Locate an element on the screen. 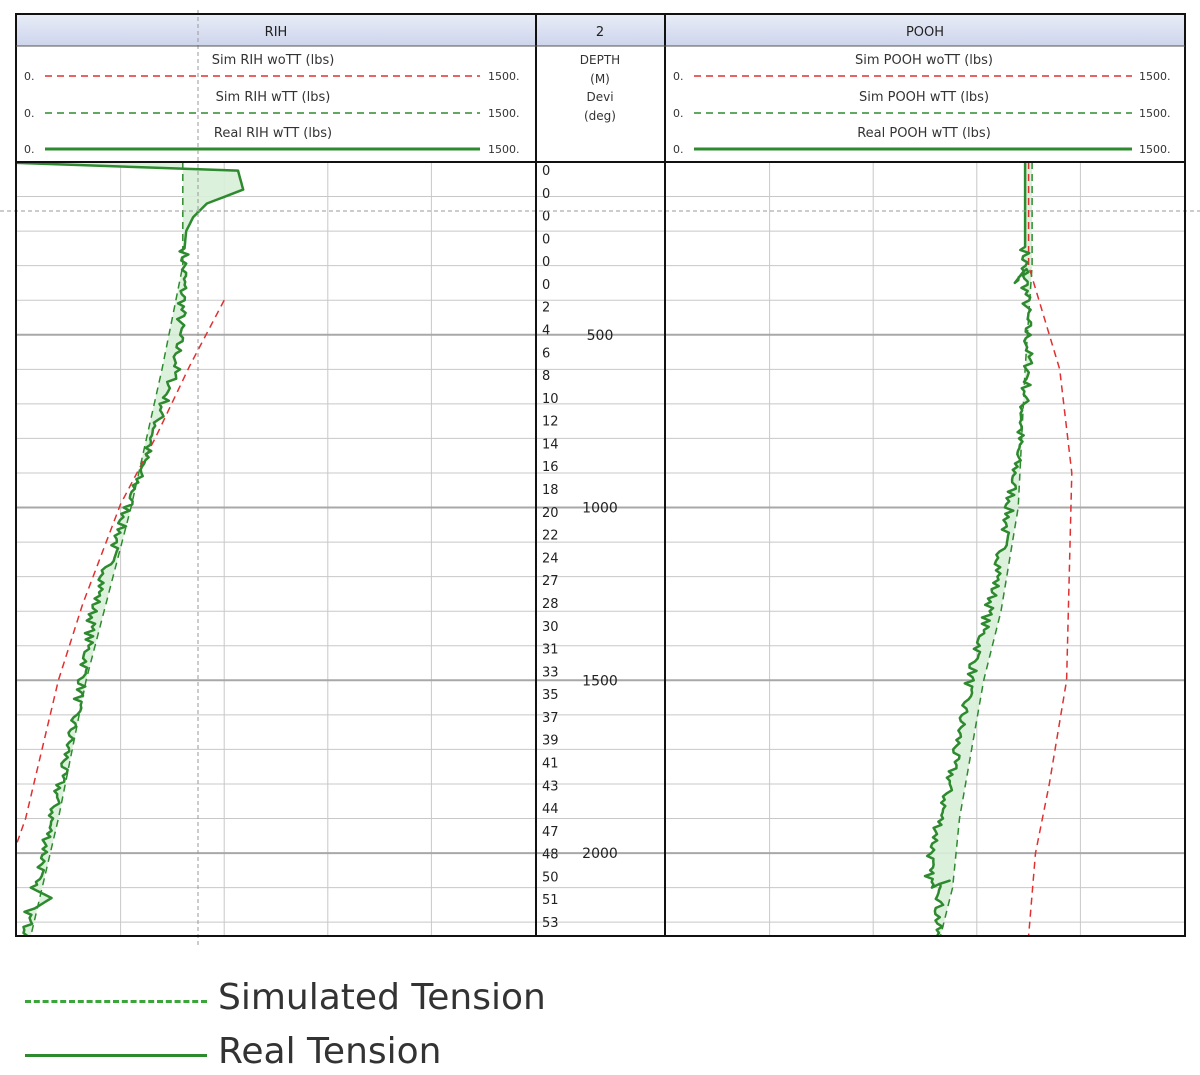  deviation-tick-label: 10 is located at coordinates (550, 399).